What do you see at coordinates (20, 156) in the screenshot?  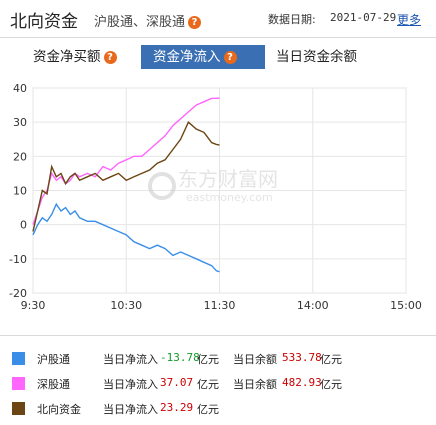 I see `y-tick-label: 20` at bounding box center [20, 156].